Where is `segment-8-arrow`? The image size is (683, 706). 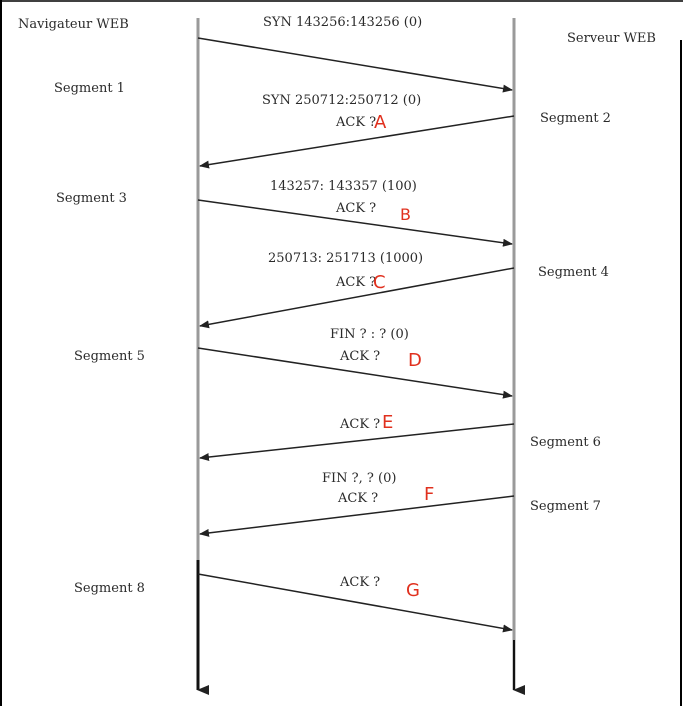
segment-8-arrow is located at coordinates (355, 603).